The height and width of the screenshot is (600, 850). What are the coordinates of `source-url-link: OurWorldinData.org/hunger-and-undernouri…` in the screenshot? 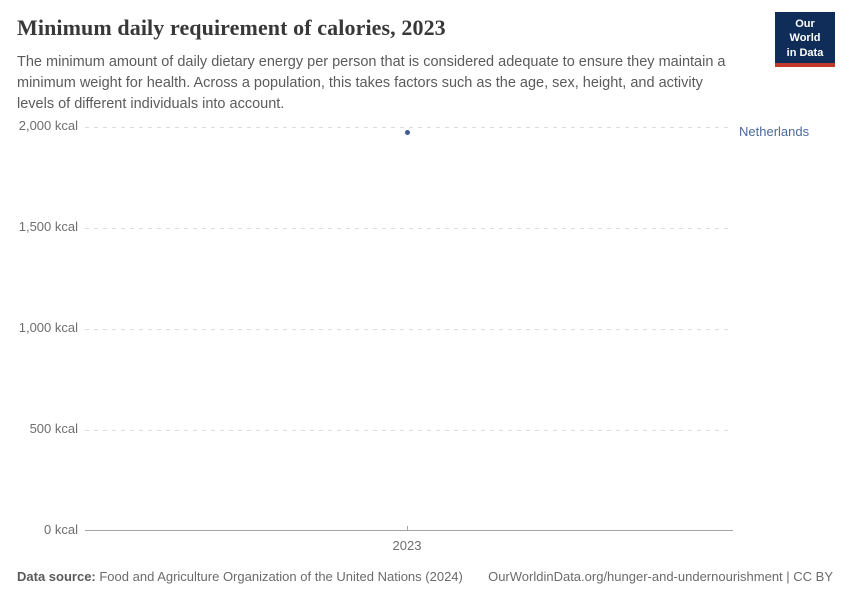 It's located at (660, 576).